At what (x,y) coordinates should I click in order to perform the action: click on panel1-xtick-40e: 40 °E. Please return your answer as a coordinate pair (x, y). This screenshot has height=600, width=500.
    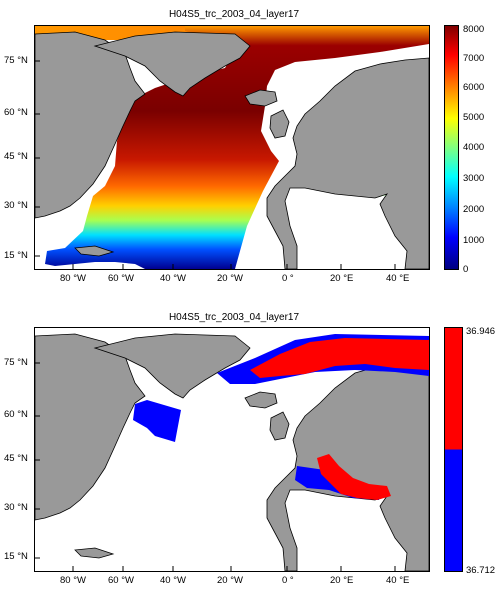
    Looking at the image, I should click on (398, 278).